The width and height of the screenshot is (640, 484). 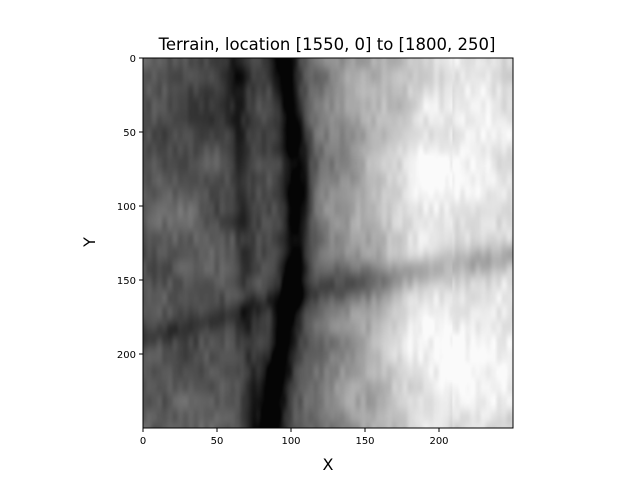 What do you see at coordinates (126, 207) in the screenshot?
I see `y-tick-label: 100` at bounding box center [126, 207].